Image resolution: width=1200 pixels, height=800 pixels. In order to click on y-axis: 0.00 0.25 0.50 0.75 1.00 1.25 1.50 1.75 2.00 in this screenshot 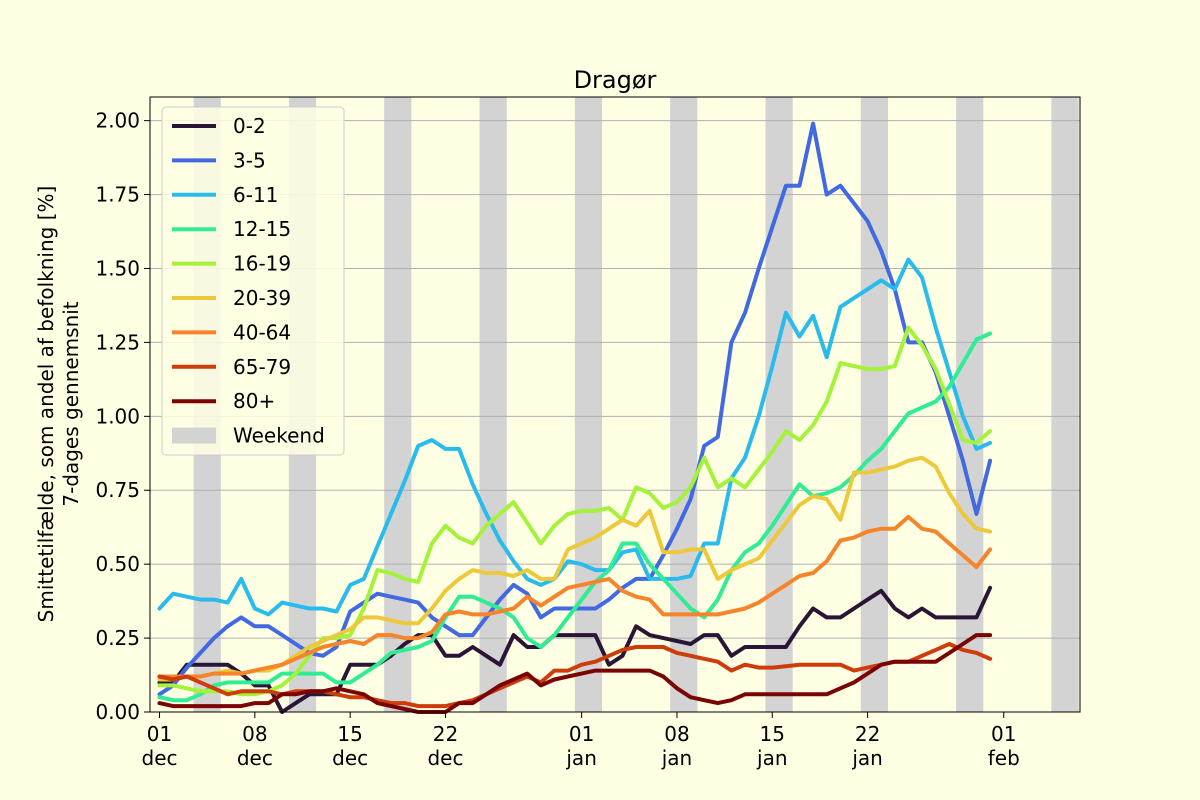, I will do `click(122, 416)`.